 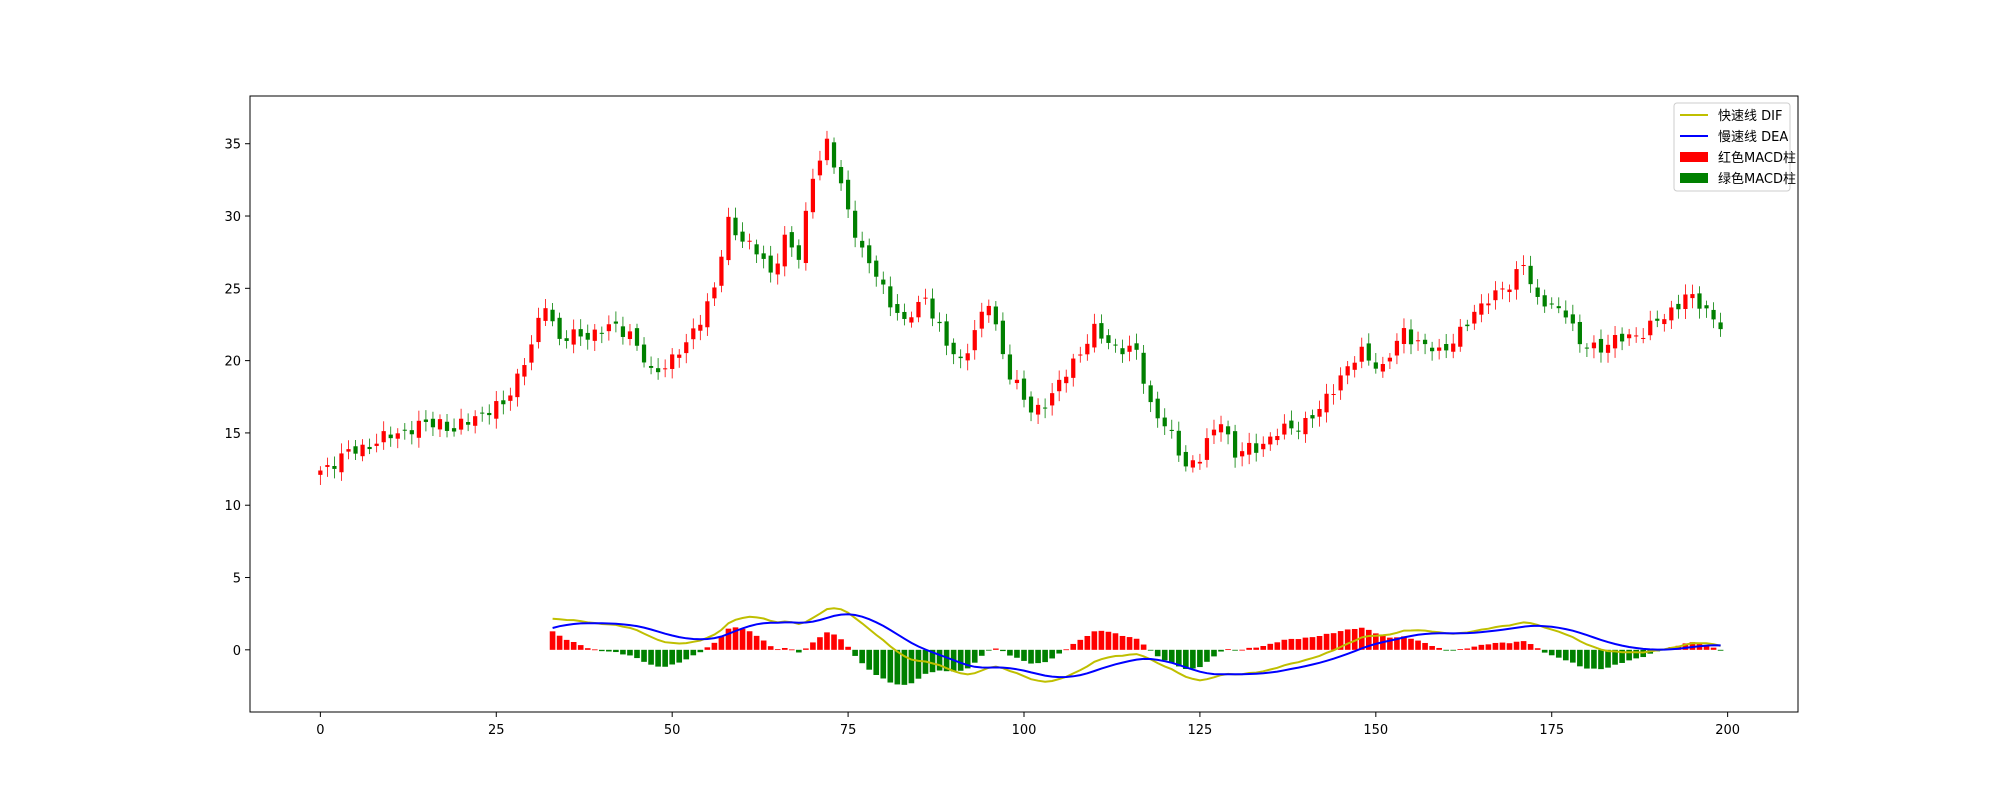 I want to click on x-tick-label: 0, so click(x=320, y=730).